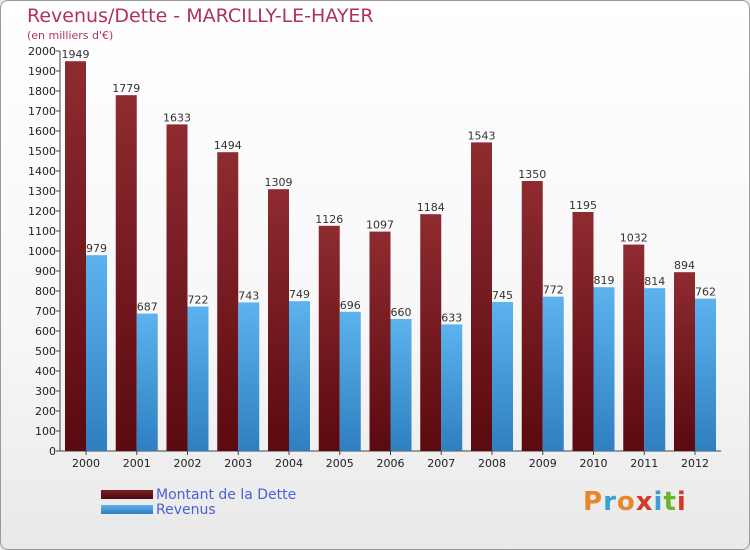 This screenshot has width=750, height=550. Describe the element at coordinates (350, 305) in the screenshot. I see `data-label-revenus: 696` at that location.